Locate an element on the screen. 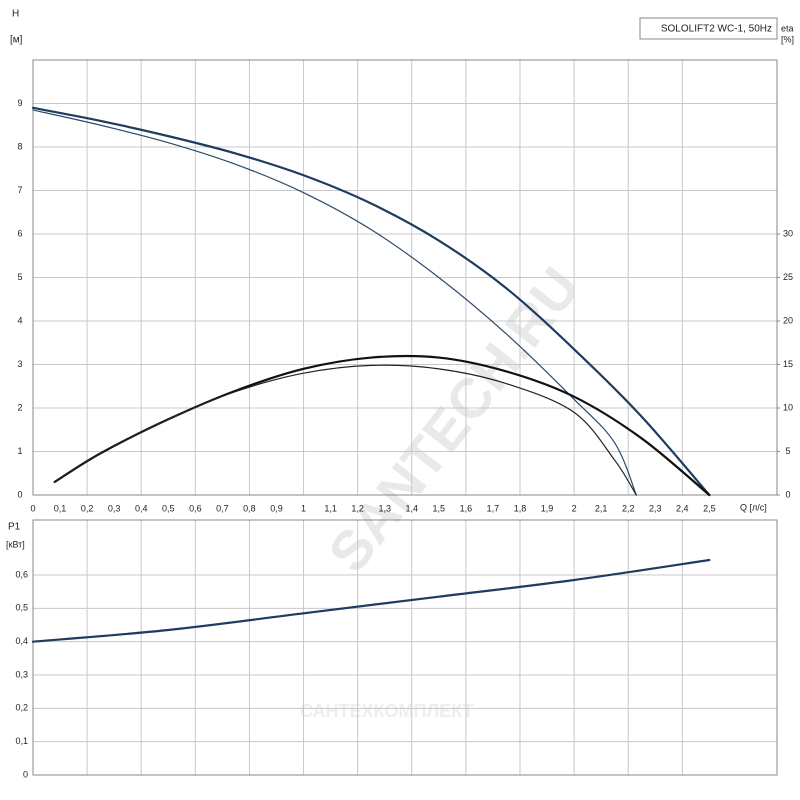 This screenshot has height=800, width=800. y-tick-label: 1 is located at coordinates (19, 451).